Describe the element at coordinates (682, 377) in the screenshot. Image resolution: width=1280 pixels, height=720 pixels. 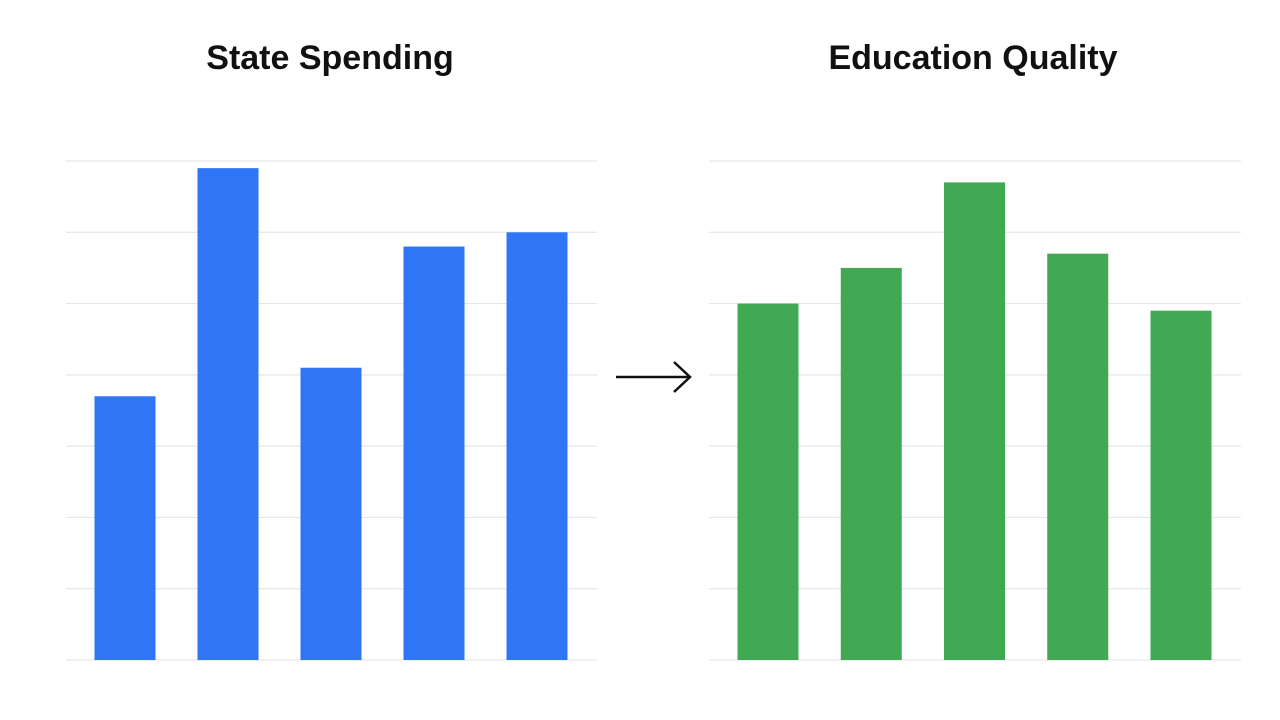
I see `arrow-head` at that location.